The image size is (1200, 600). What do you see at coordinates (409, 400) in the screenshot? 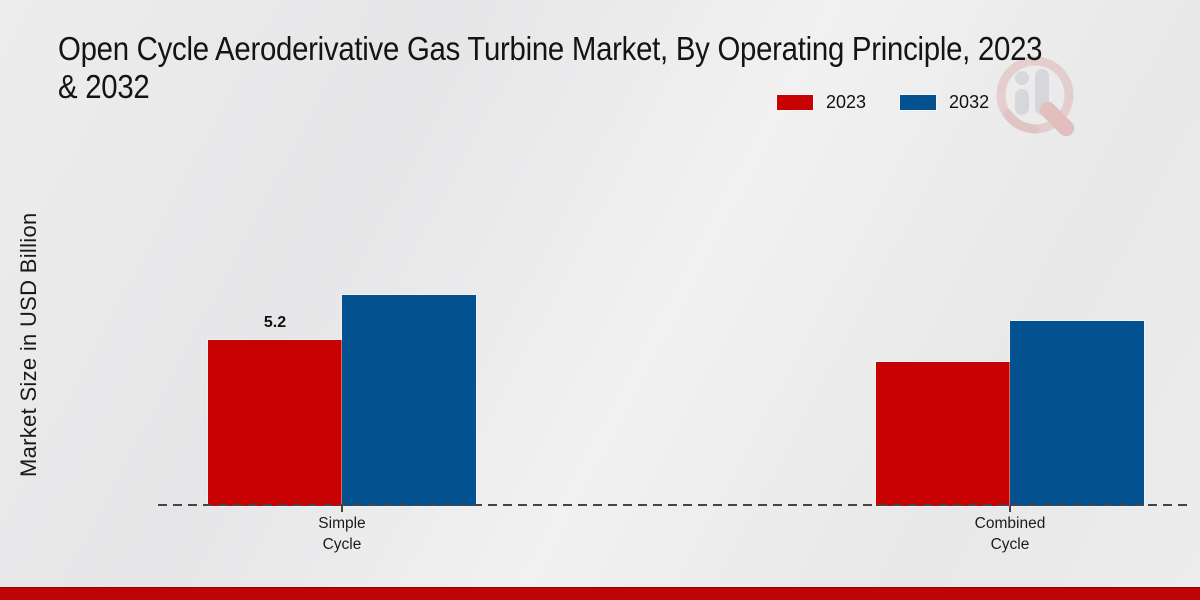
I see `bar-2032-simple-cycle` at bounding box center [409, 400].